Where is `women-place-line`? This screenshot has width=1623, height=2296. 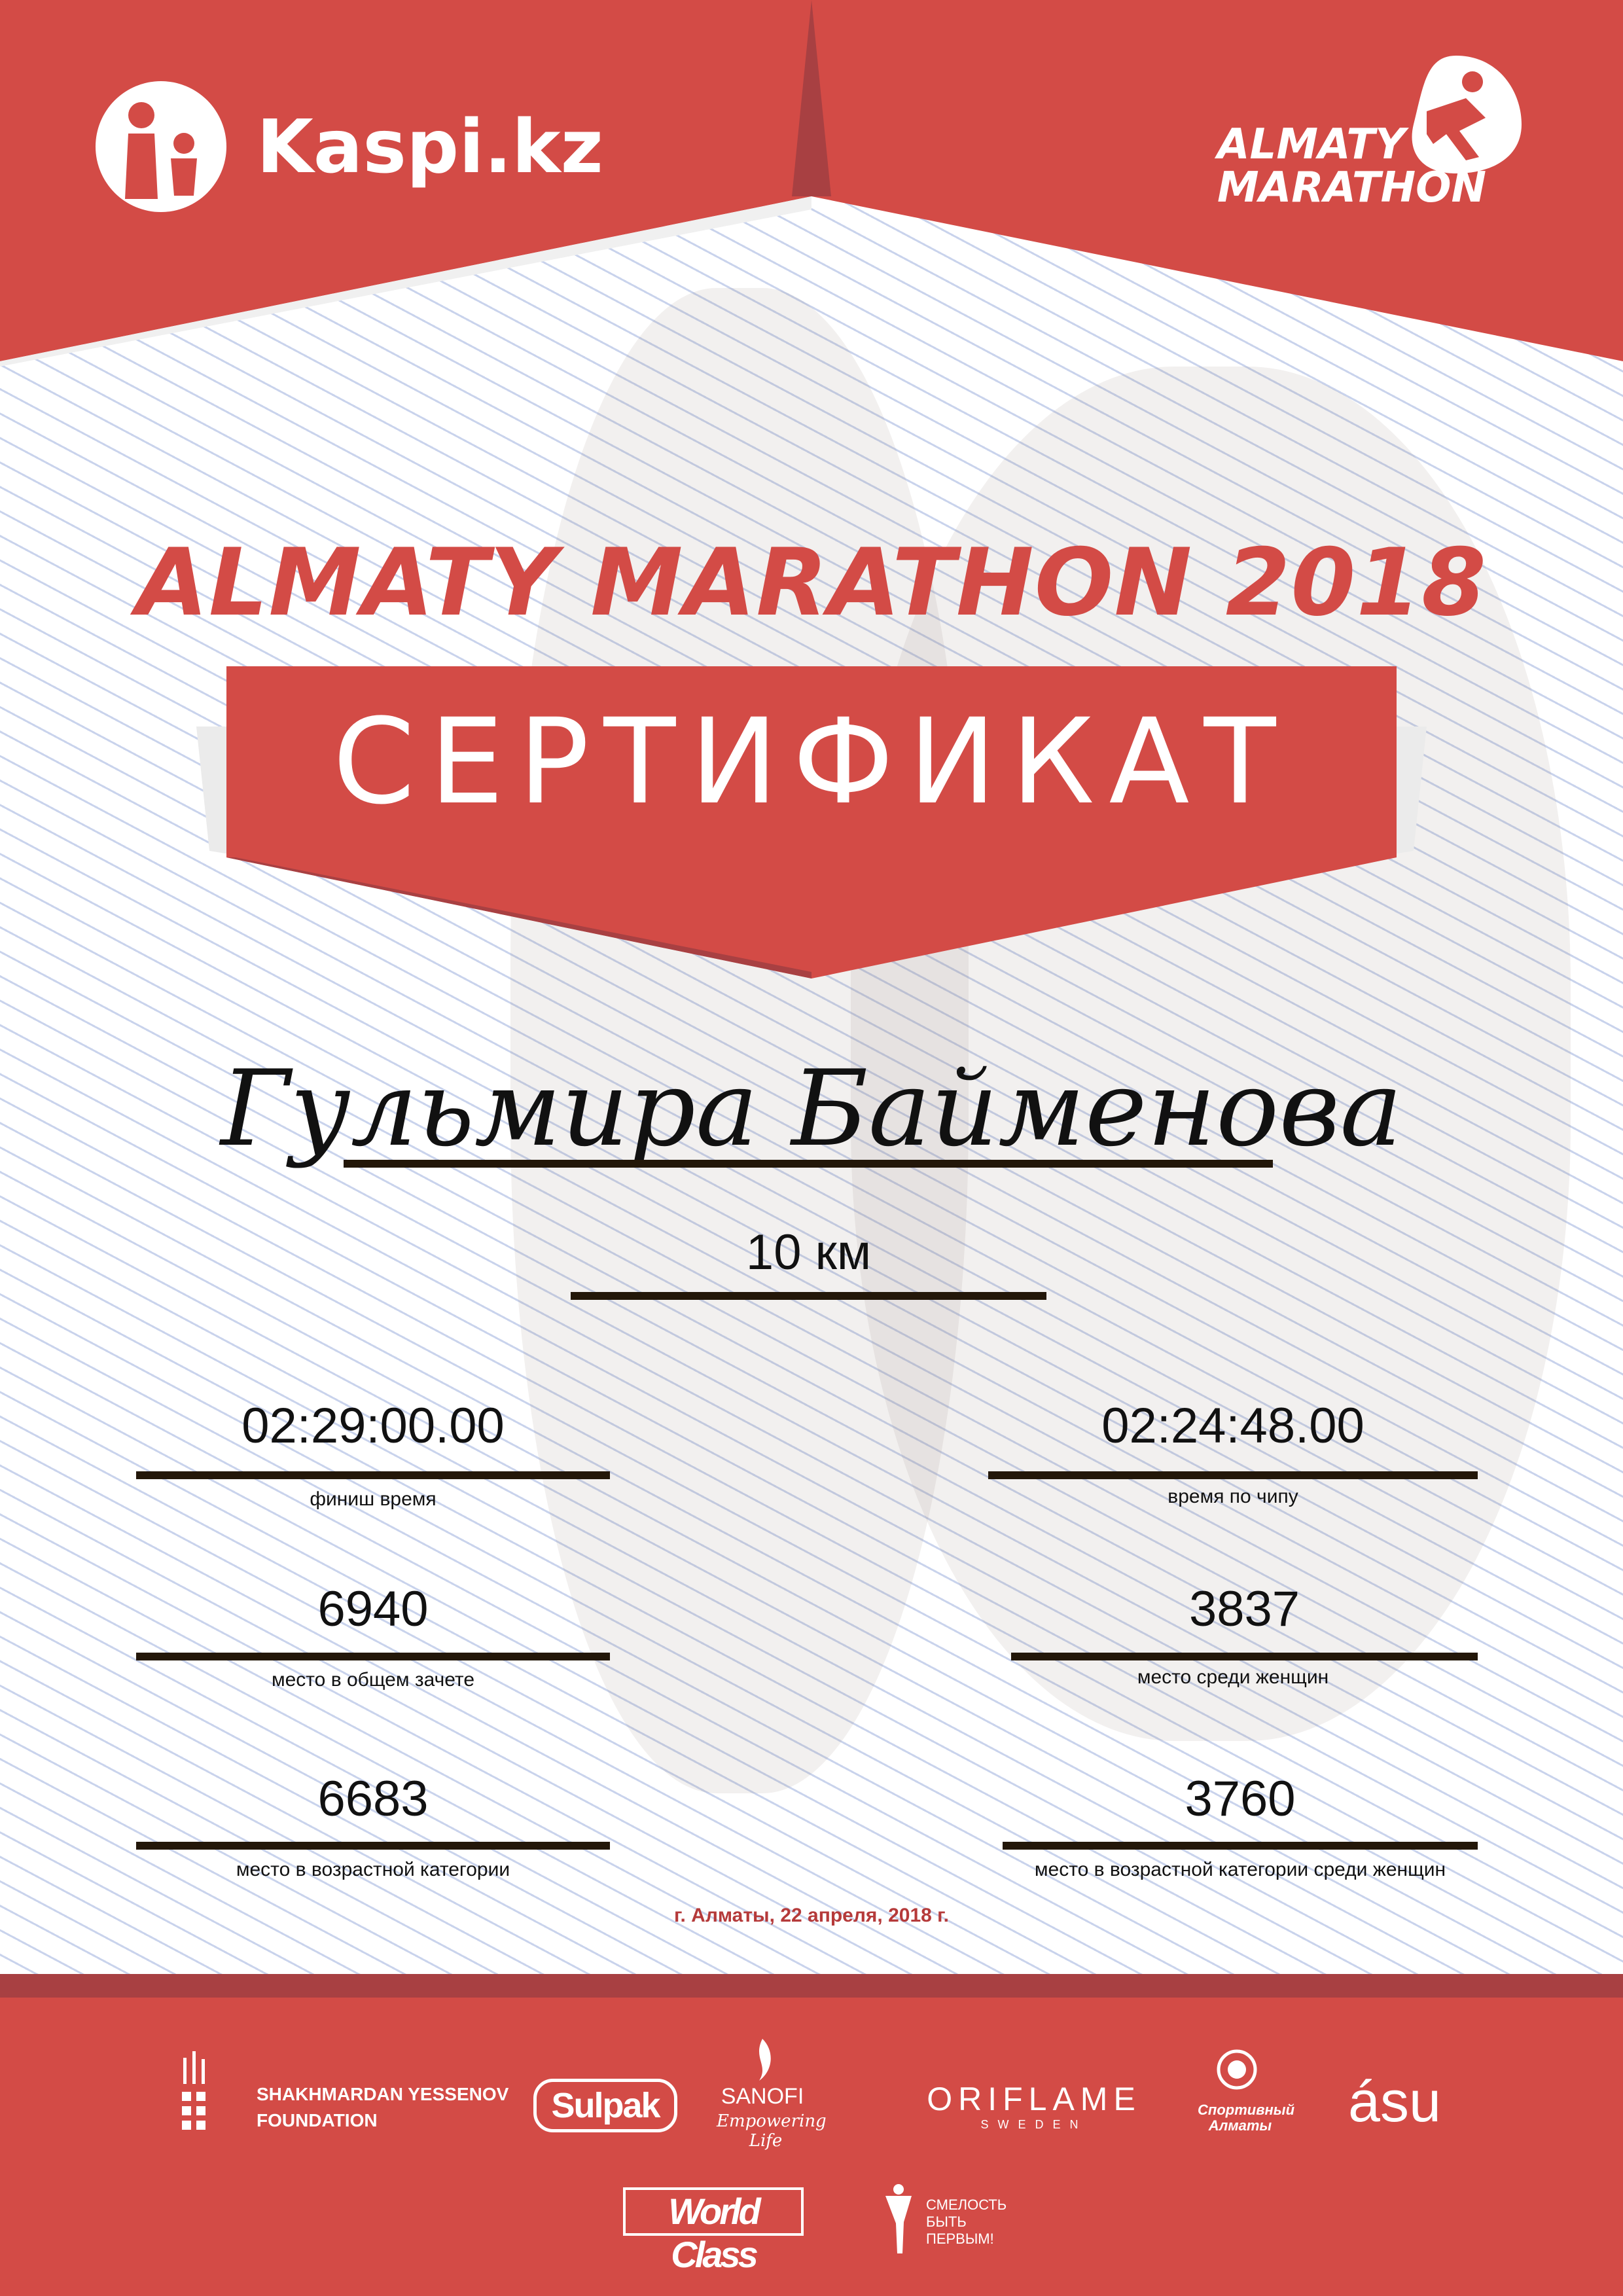 women-place-line is located at coordinates (1244, 1656).